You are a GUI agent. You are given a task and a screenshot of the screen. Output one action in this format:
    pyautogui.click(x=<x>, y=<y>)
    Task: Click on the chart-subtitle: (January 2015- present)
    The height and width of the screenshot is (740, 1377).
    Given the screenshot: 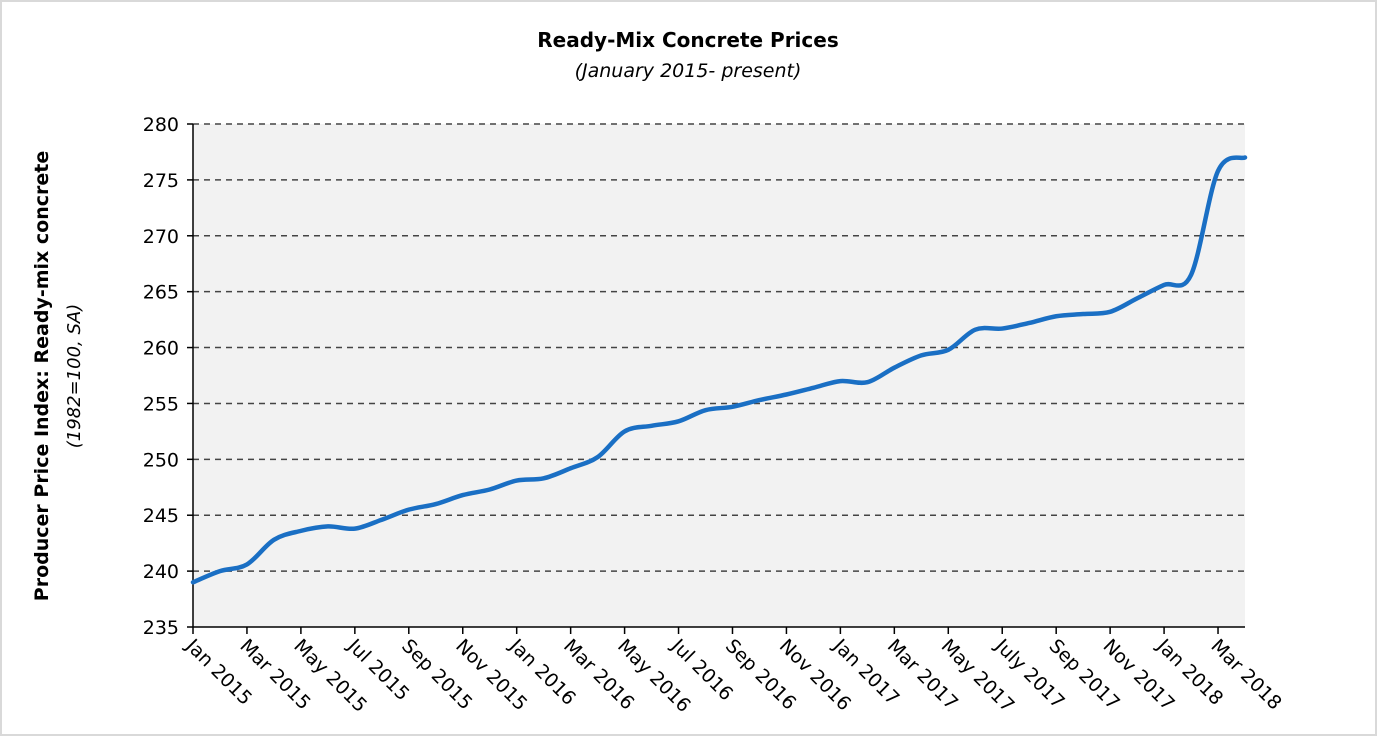 What is the action you would take?
    pyautogui.click(x=688, y=71)
    